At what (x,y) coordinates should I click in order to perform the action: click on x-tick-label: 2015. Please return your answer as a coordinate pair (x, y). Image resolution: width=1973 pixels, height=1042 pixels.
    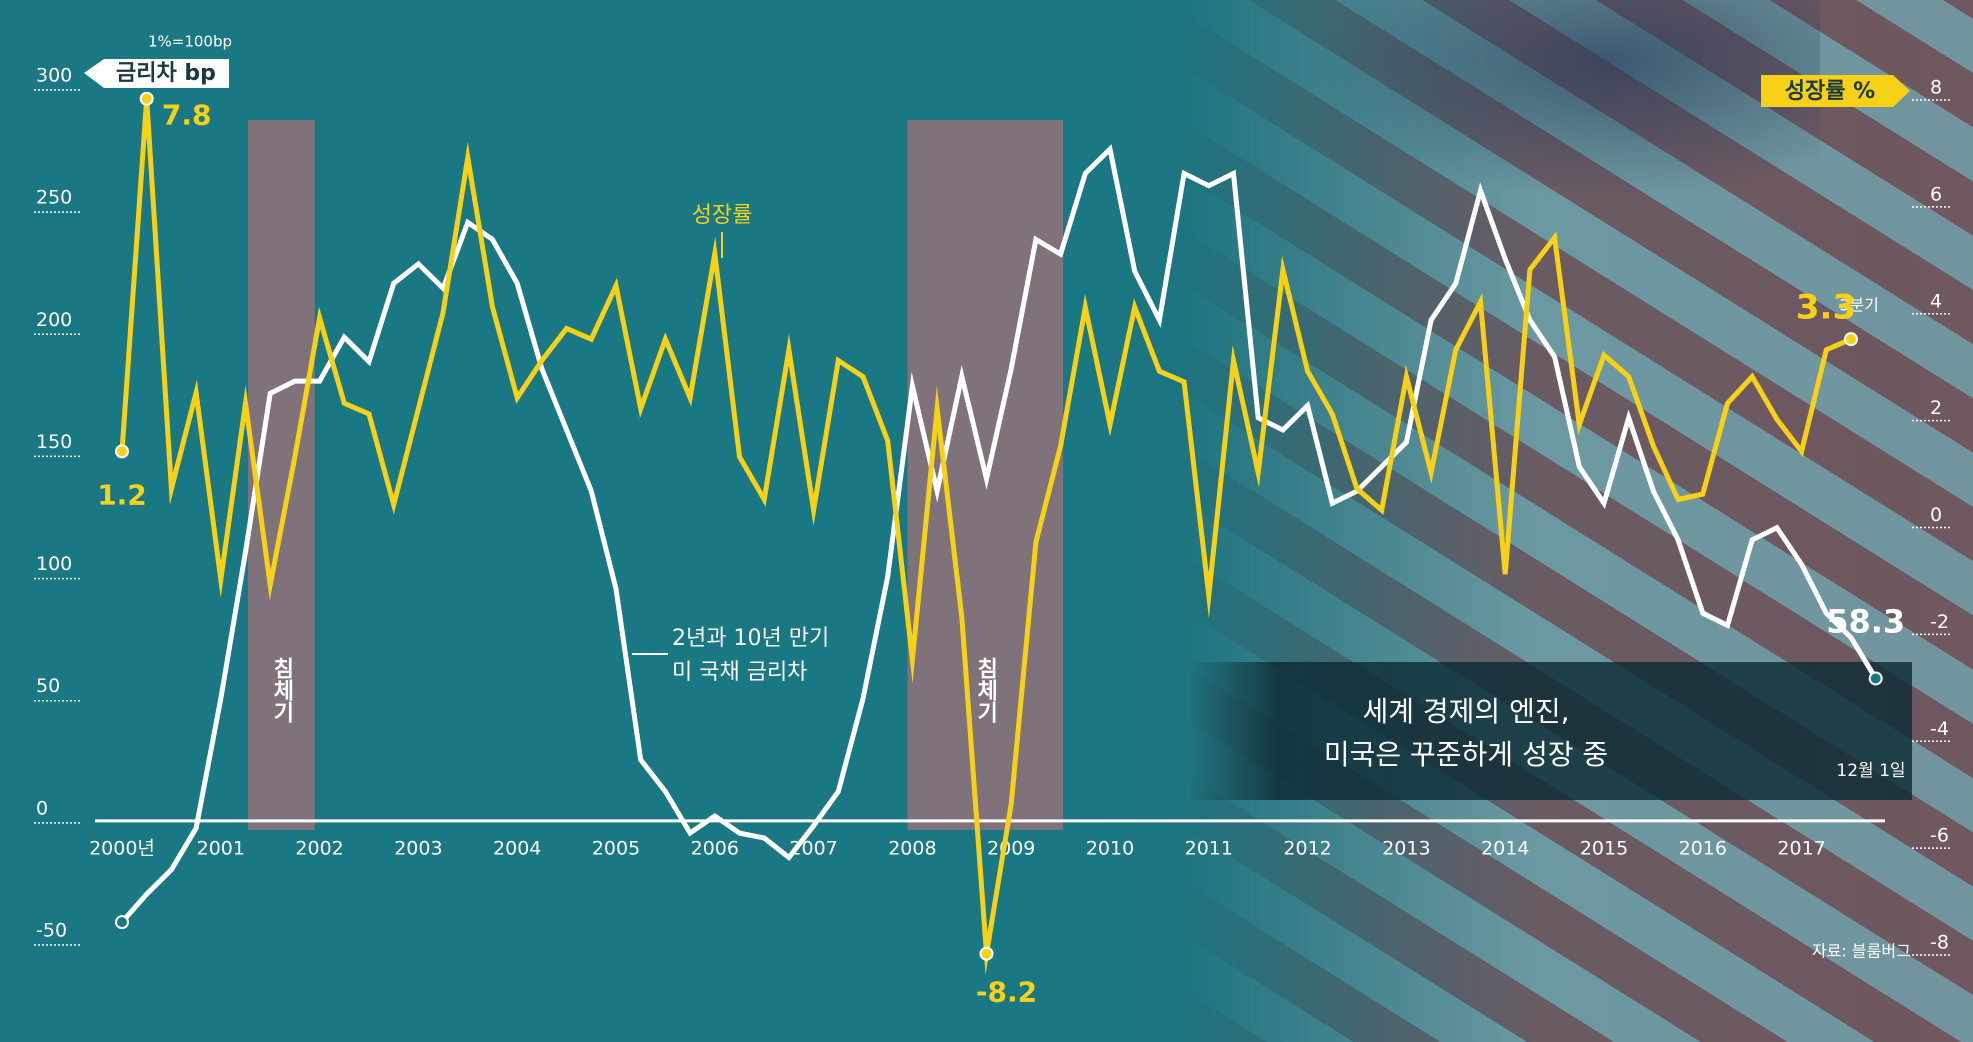
    Looking at the image, I should click on (1604, 848).